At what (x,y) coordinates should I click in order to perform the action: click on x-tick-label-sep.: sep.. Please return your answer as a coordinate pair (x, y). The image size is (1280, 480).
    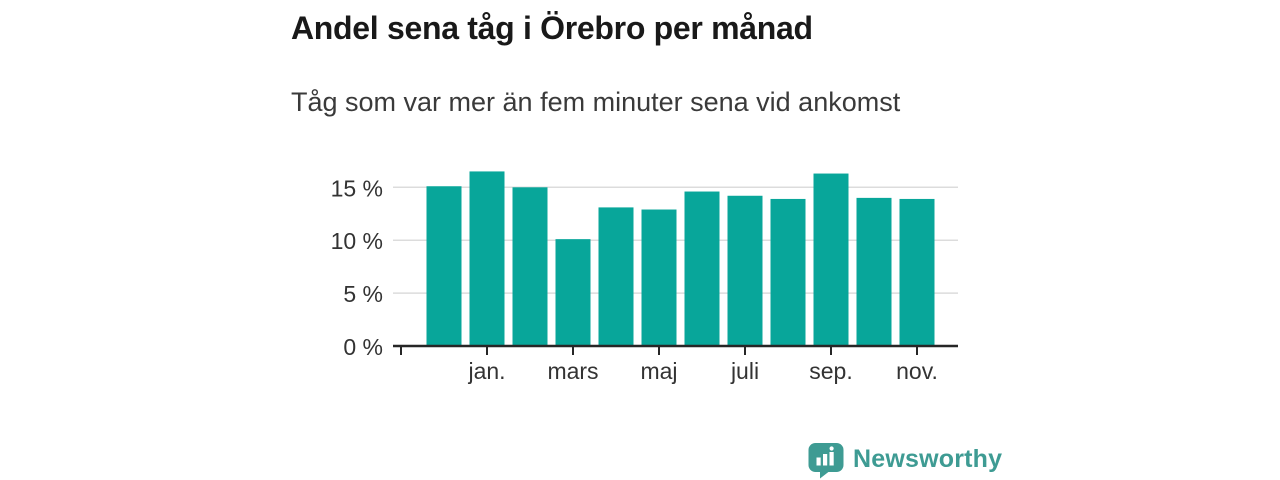
    Looking at the image, I should click on (830, 371).